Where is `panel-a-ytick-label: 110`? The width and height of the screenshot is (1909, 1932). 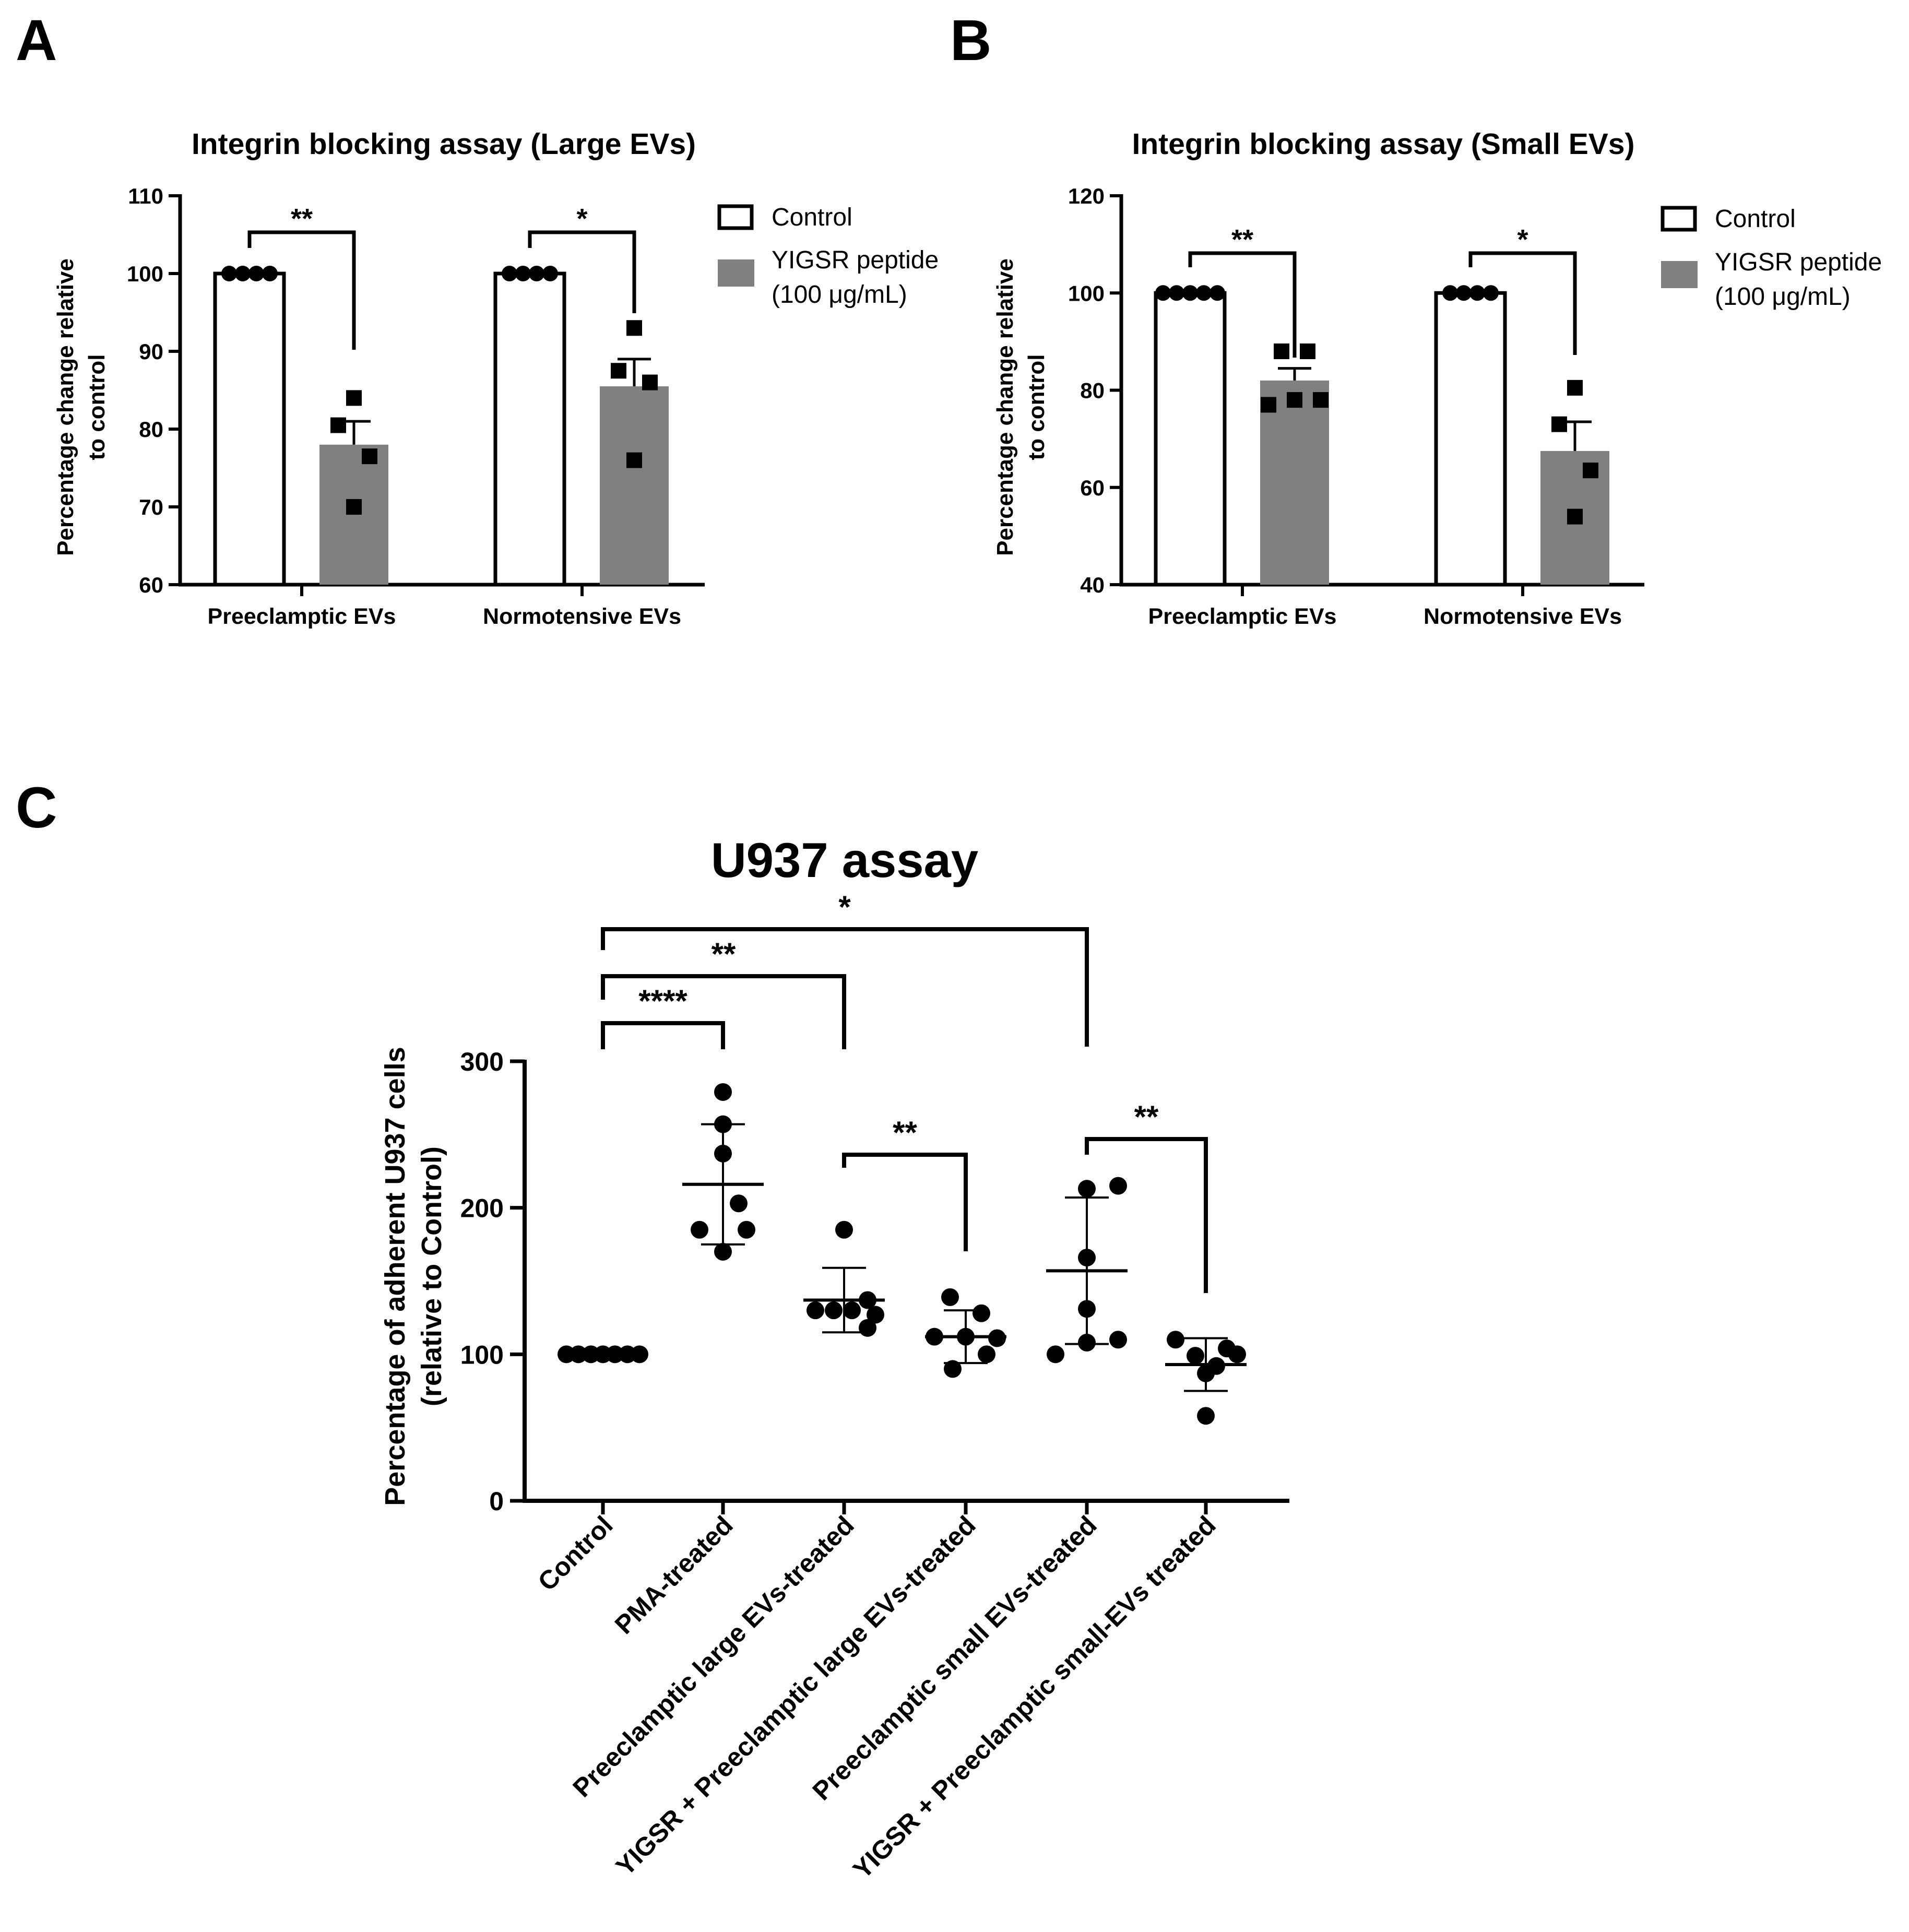
panel-a-ytick-label: 110 is located at coordinates (145, 196).